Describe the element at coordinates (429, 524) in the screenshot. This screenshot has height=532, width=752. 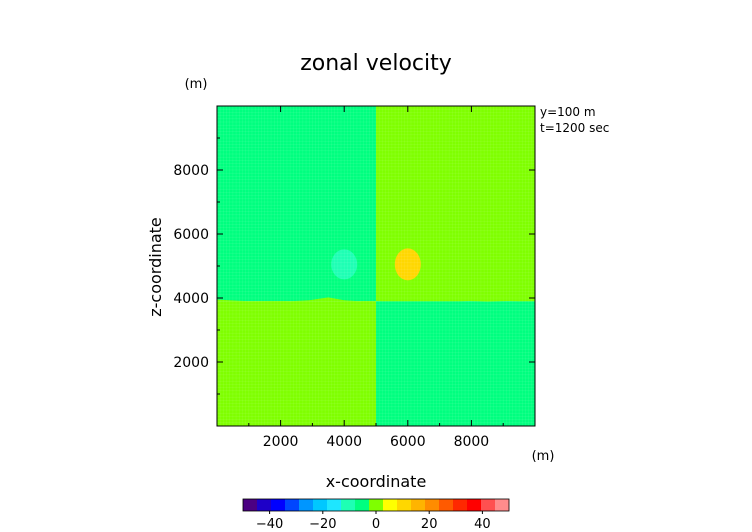
I see `colorbar-tick-label: 20` at that location.